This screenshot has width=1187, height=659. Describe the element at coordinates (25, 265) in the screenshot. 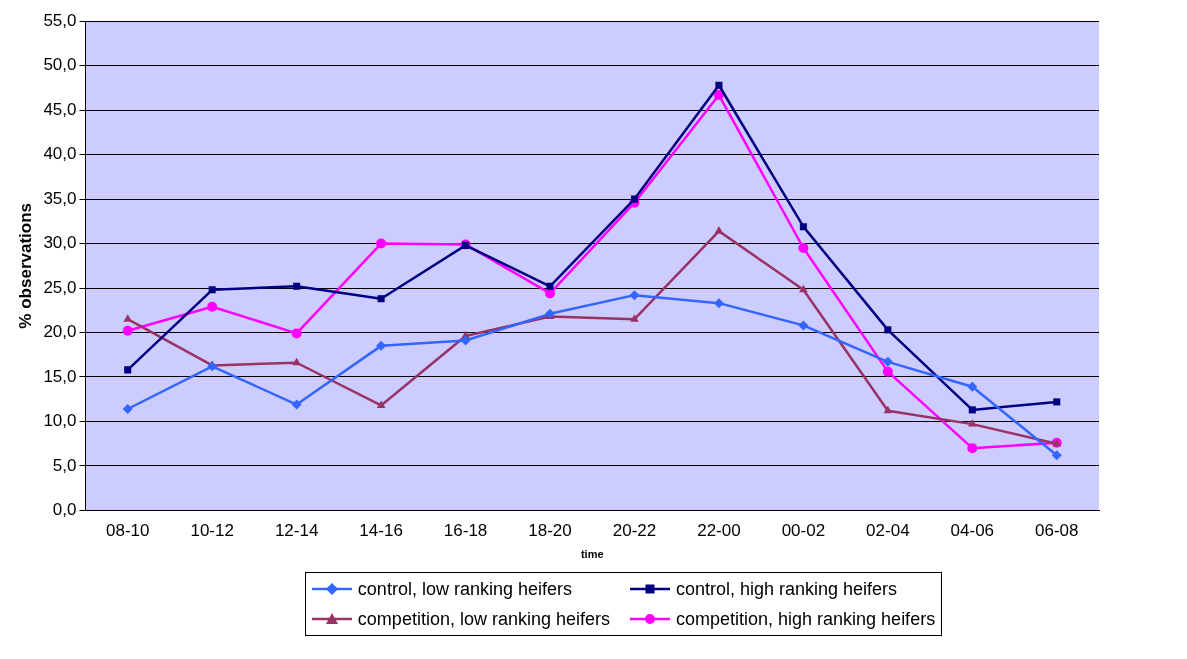

I see `y-axis-title: % observations` at that location.